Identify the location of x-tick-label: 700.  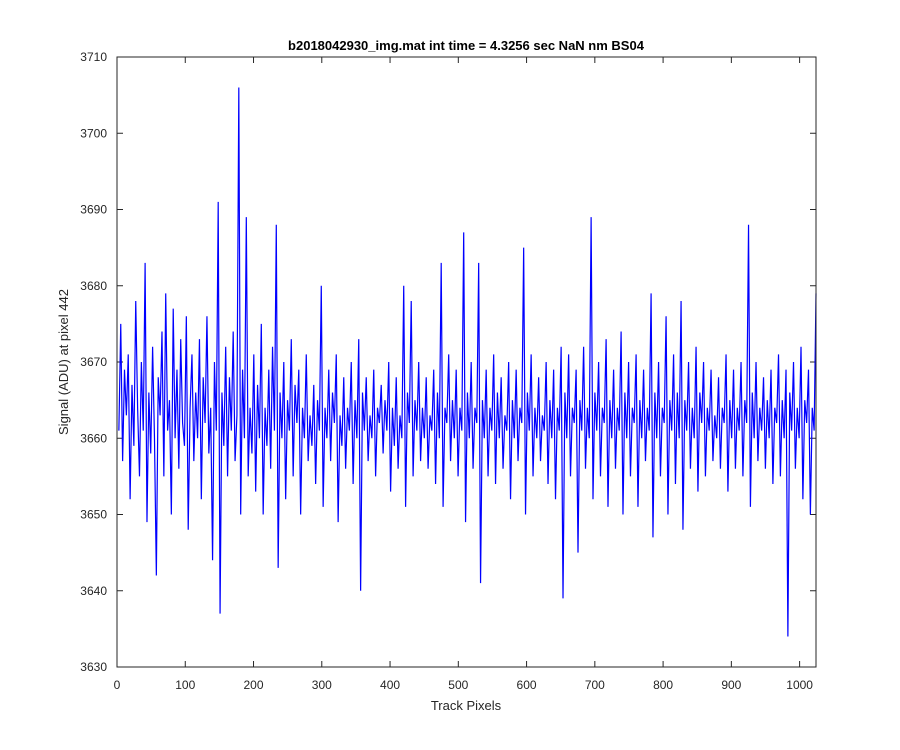
(595, 685).